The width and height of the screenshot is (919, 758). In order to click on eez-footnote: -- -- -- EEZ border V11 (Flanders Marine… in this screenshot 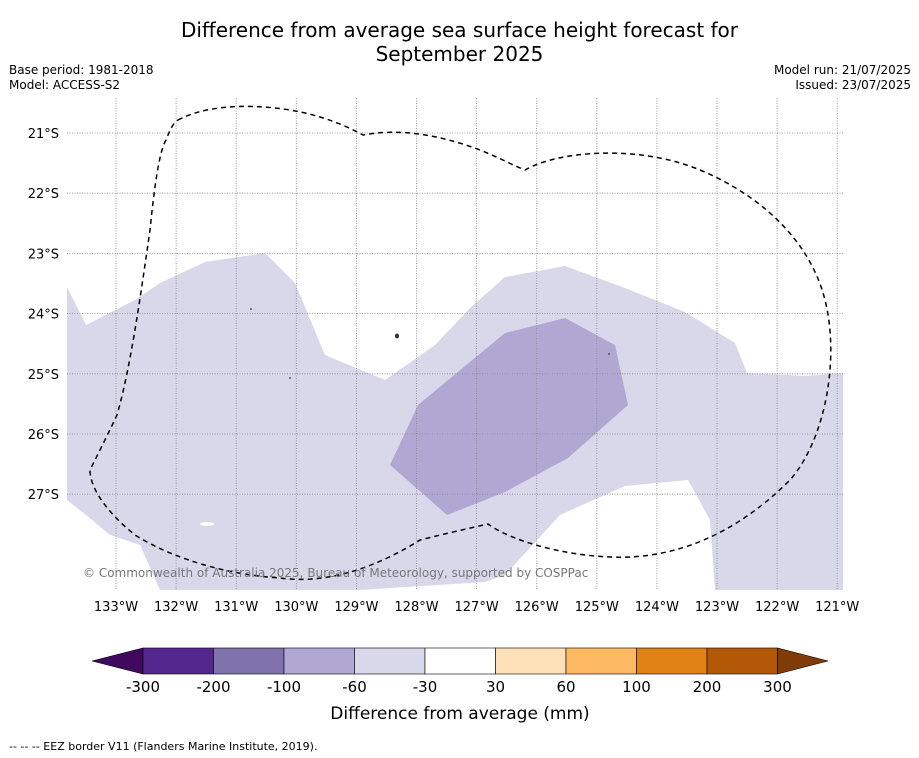, I will do `click(163, 746)`.